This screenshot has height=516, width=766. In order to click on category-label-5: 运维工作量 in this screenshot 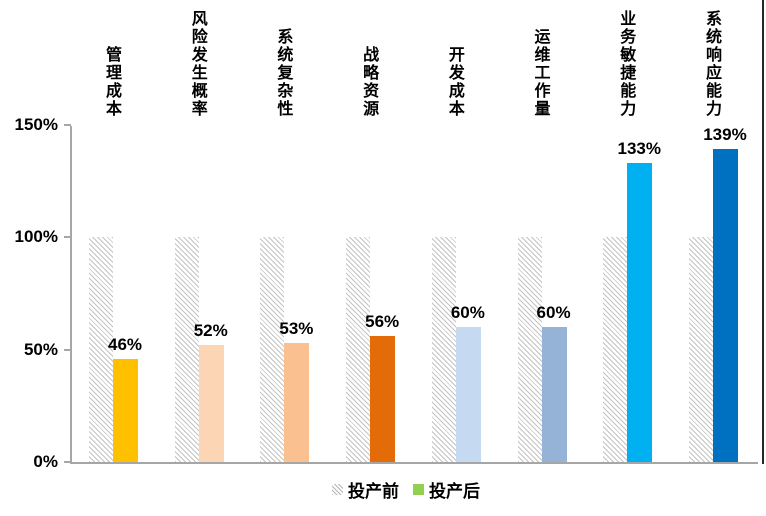, I will do `click(540, 73)`.